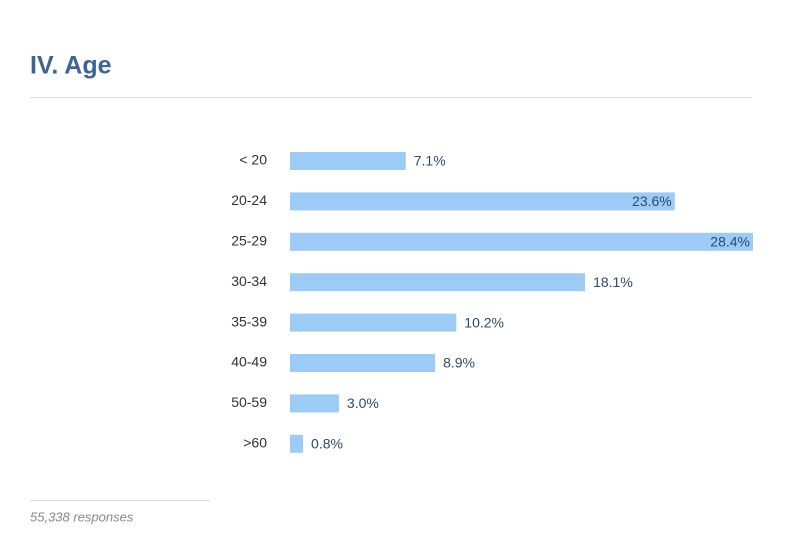  What do you see at coordinates (652, 201) in the screenshot?
I see `value-label: 23.6%` at bounding box center [652, 201].